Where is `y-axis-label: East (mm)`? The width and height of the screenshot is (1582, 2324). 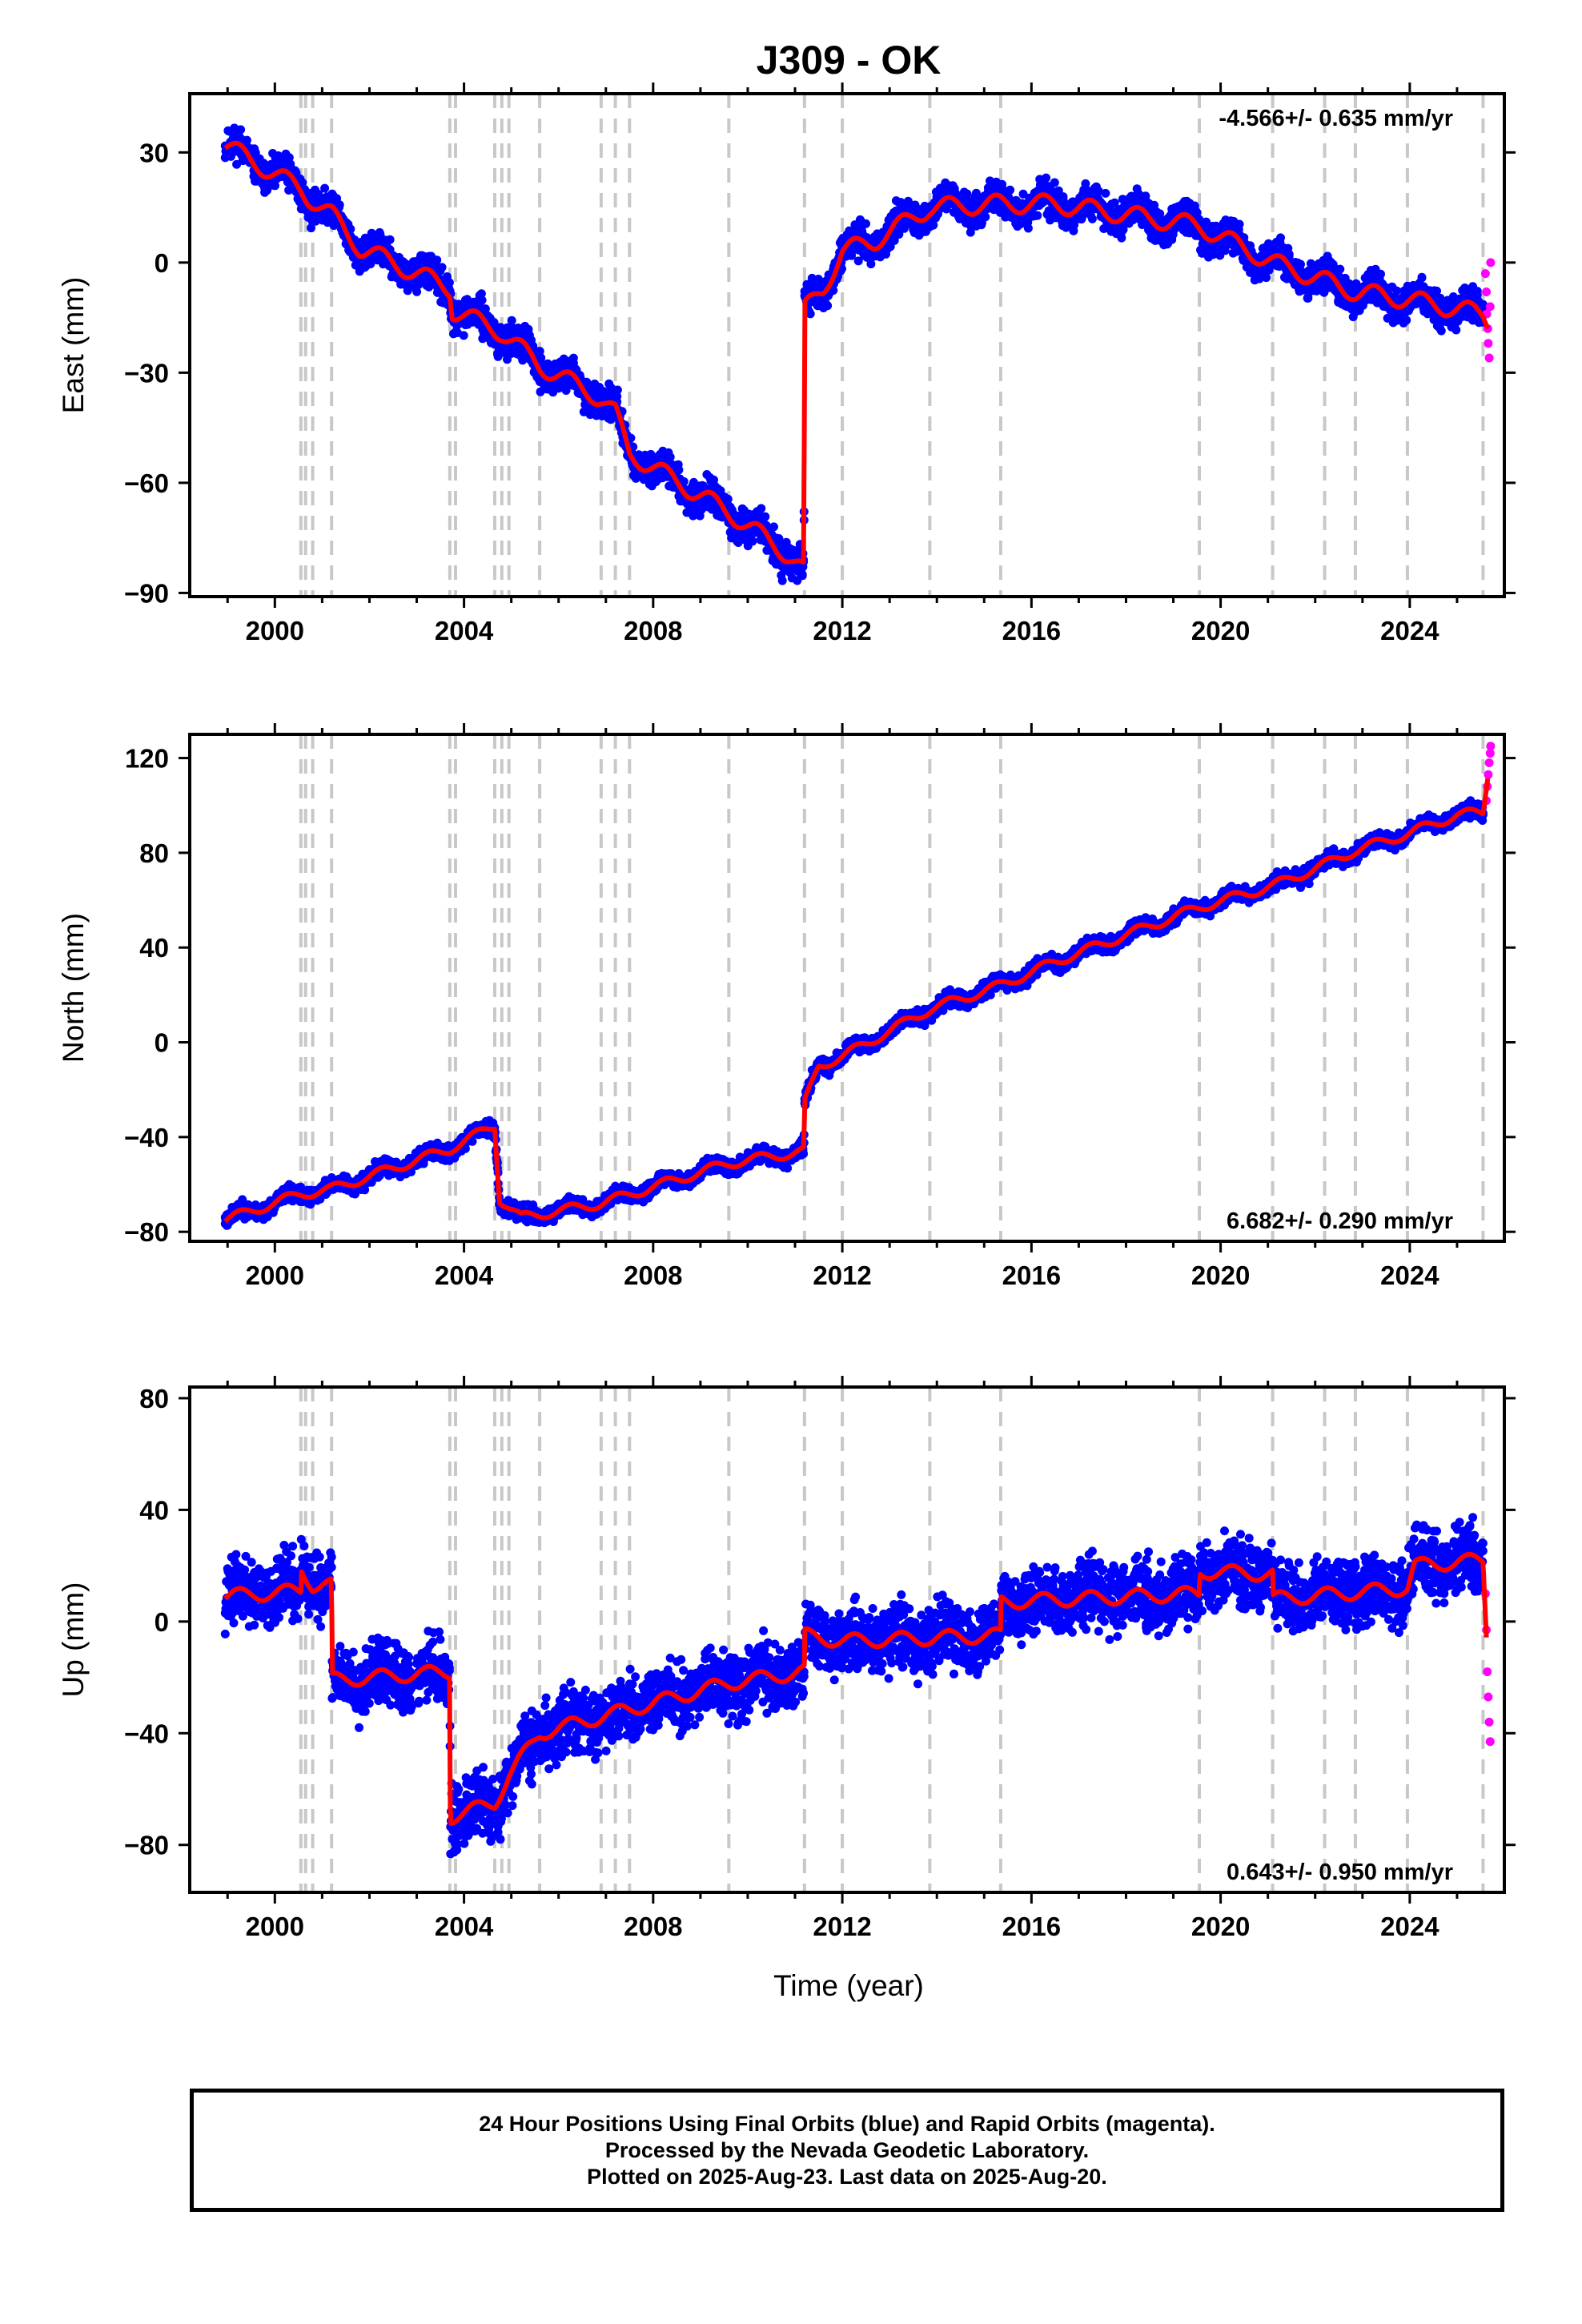 y-axis-label: East (mm) is located at coordinates (74, 345).